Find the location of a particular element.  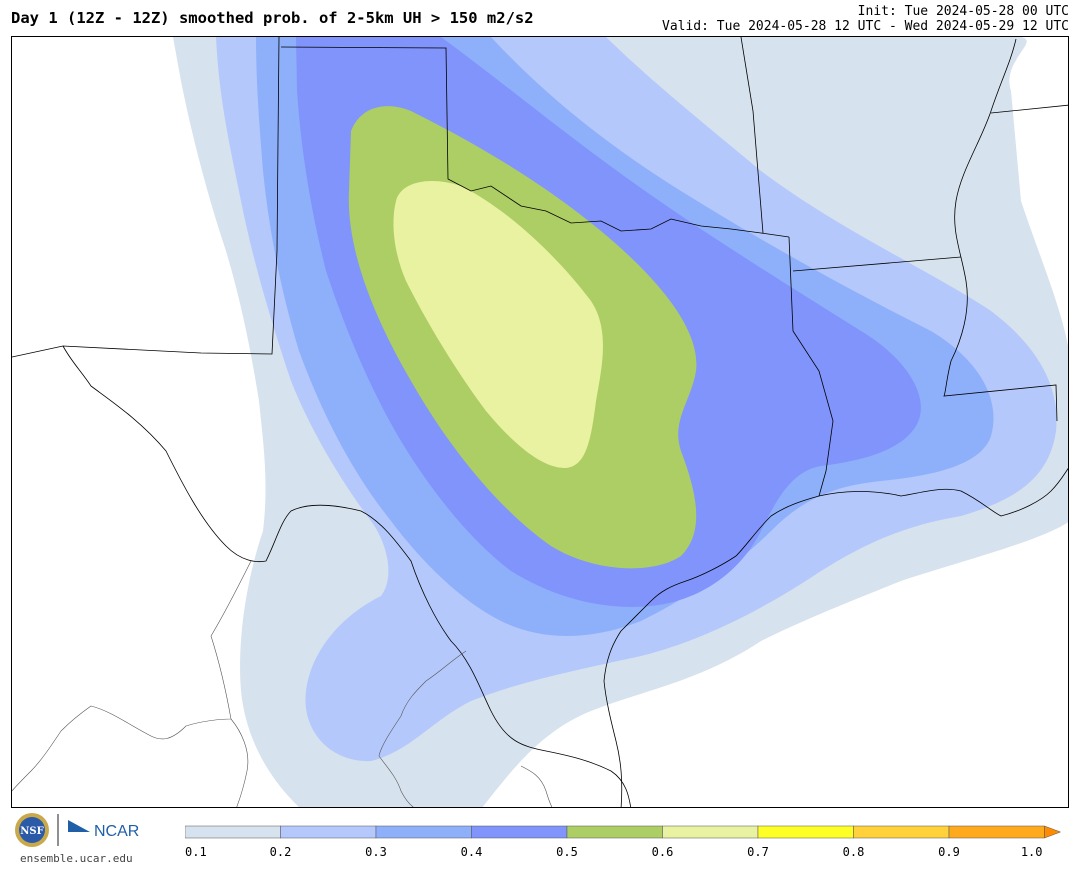

init-time: Init: Tue 2024-05-28 00 UTC is located at coordinates (963, 11).